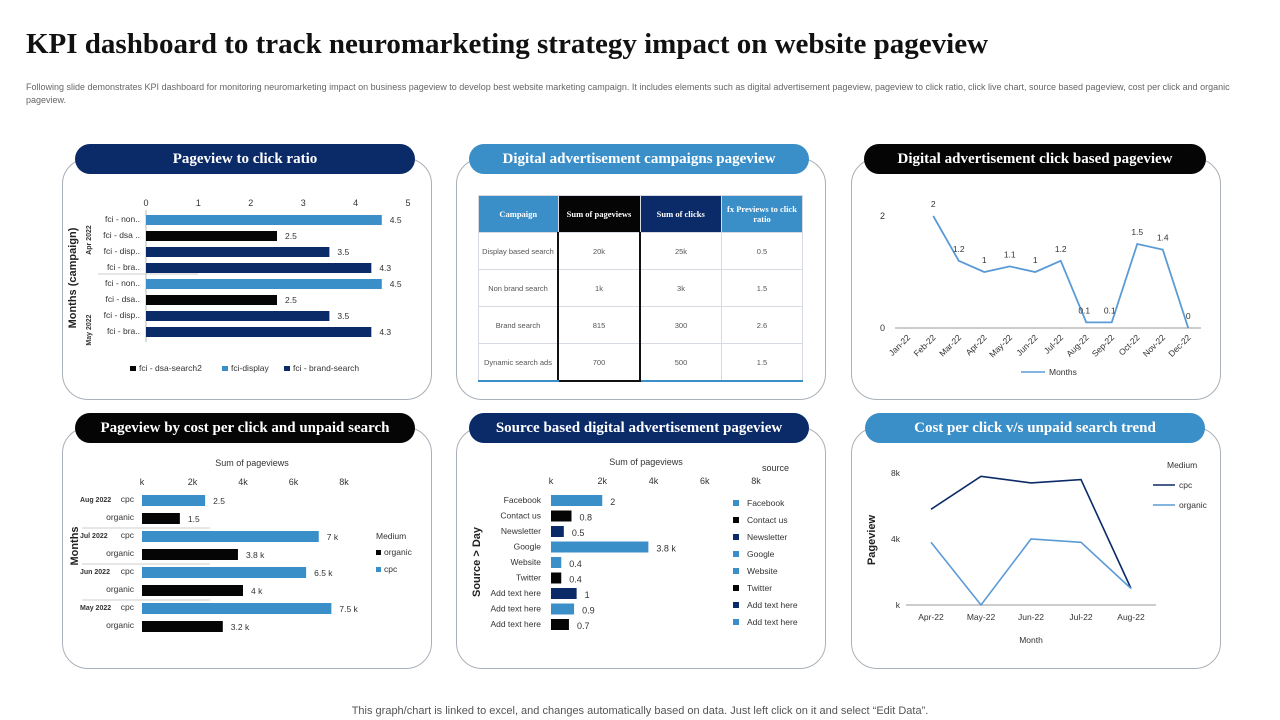 This screenshot has width=1280, height=720. Describe the element at coordinates (1031, 532) in the screenshot. I see `line-series-cpc` at that location.